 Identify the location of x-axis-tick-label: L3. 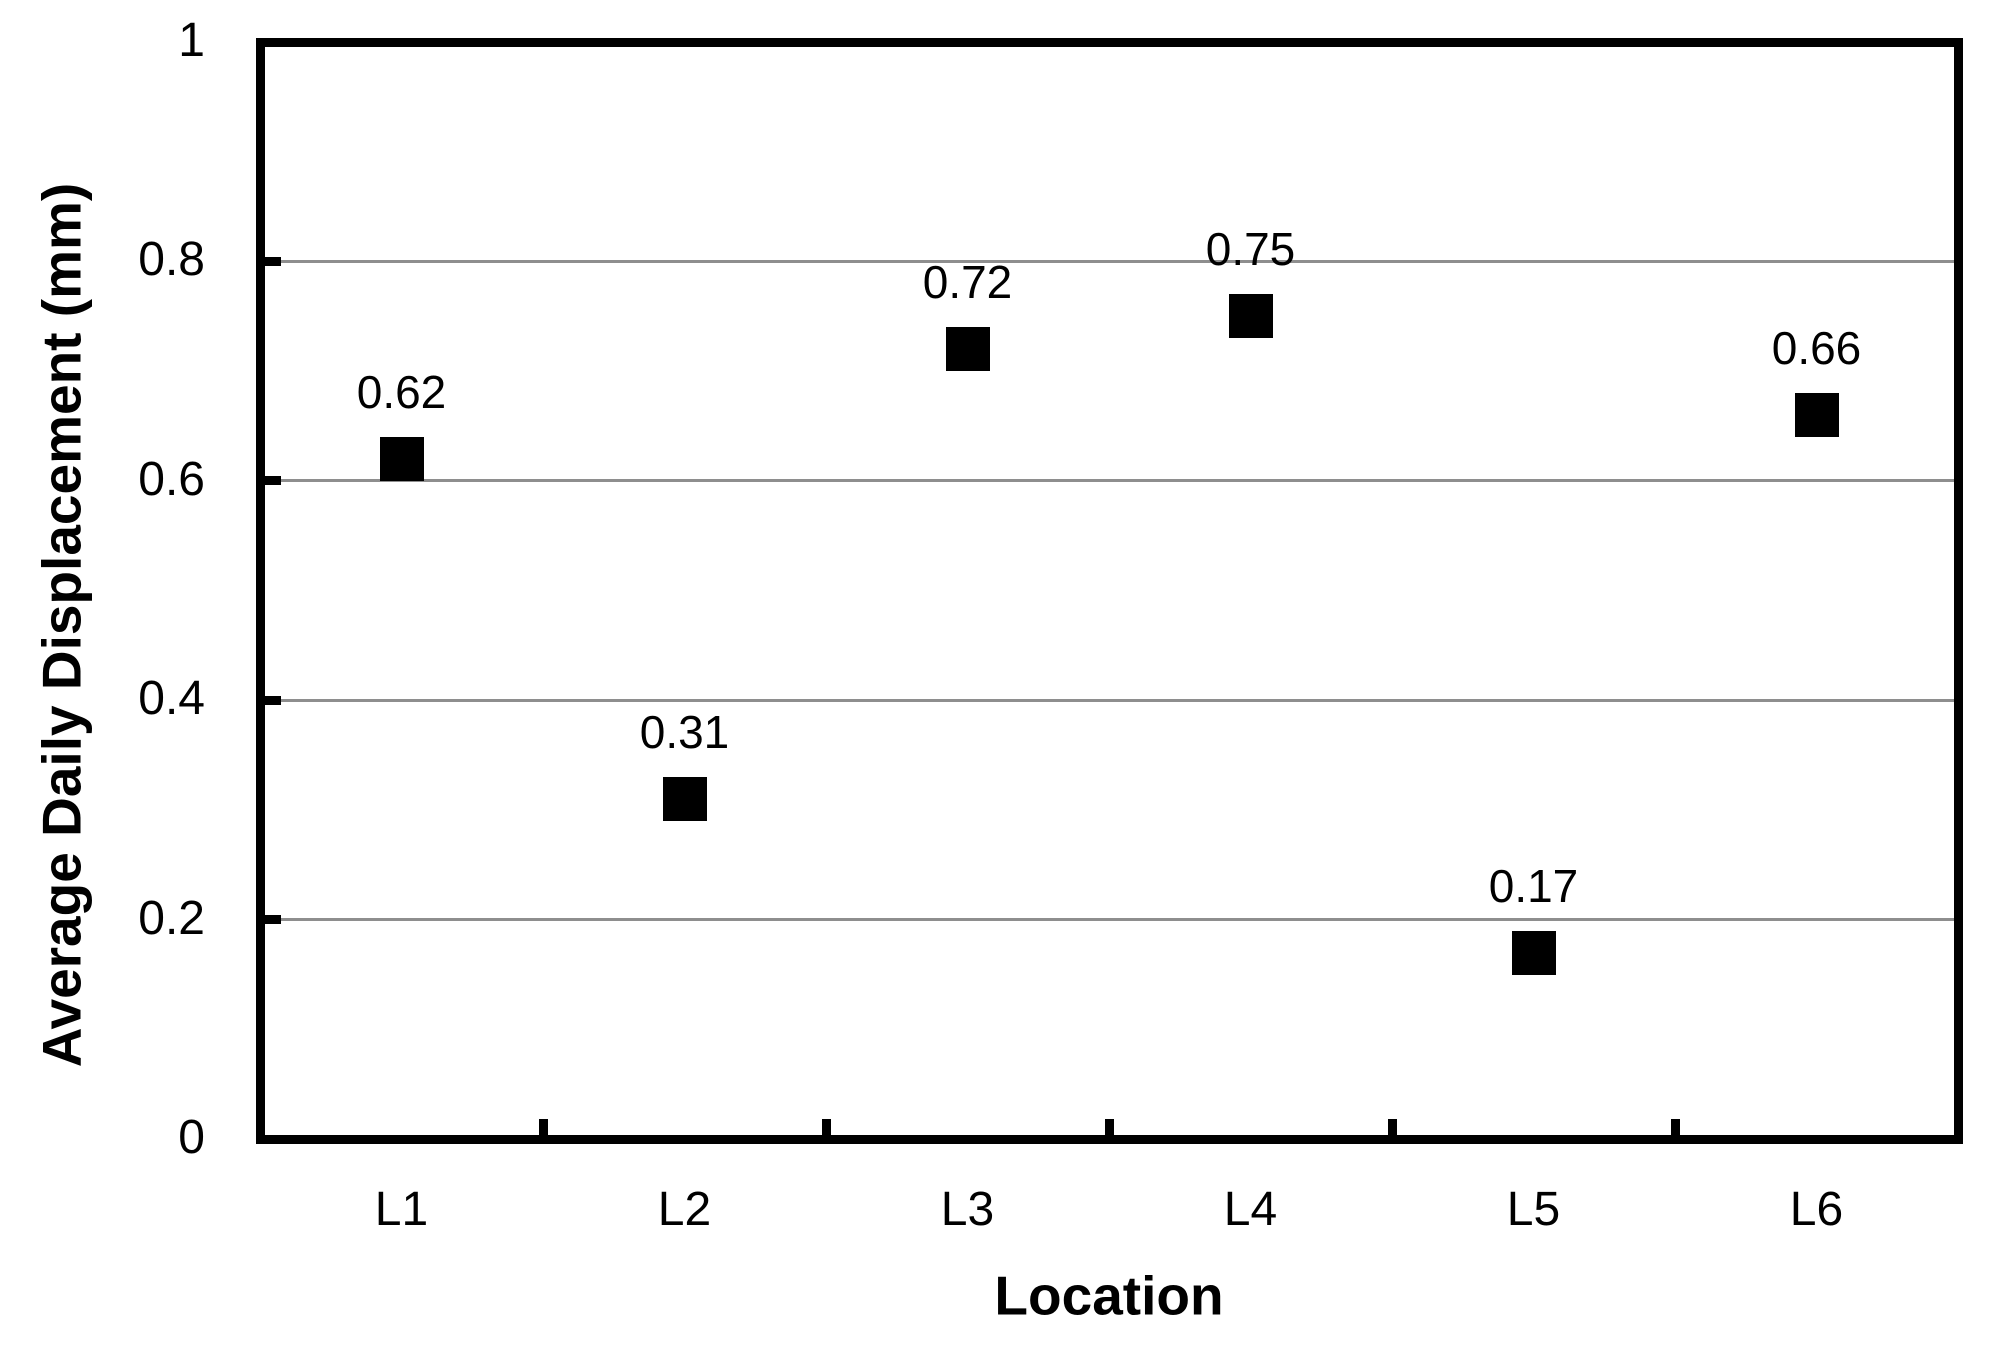
(967, 1209).